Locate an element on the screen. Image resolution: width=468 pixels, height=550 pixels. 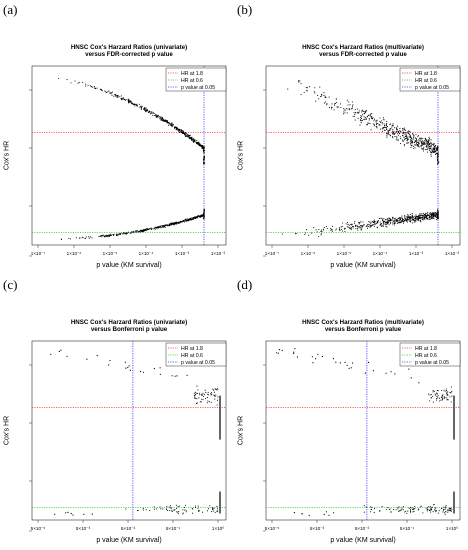
x-tick-label: 5×10⁻¹ is located at coordinates (407, 528).